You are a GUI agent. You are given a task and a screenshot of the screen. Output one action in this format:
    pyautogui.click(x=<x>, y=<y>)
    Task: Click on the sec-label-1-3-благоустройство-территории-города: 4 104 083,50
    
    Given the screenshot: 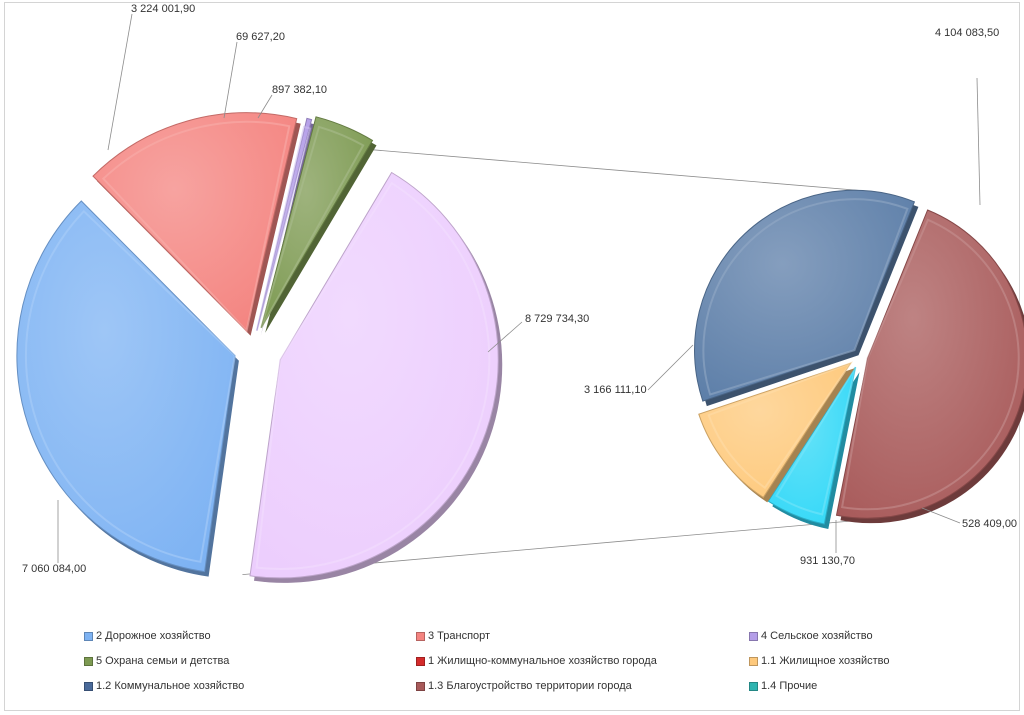 What is the action you would take?
    pyautogui.click(x=967, y=33)
    